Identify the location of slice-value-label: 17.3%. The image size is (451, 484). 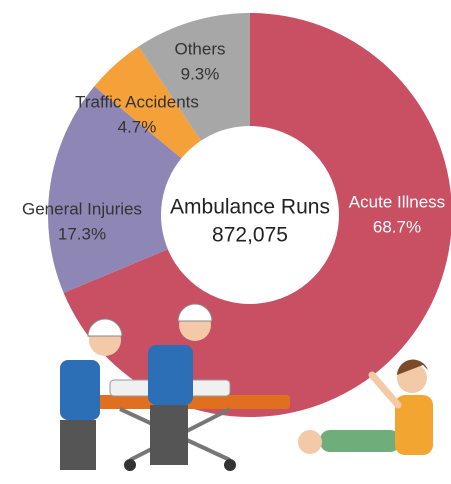
(82, 233).